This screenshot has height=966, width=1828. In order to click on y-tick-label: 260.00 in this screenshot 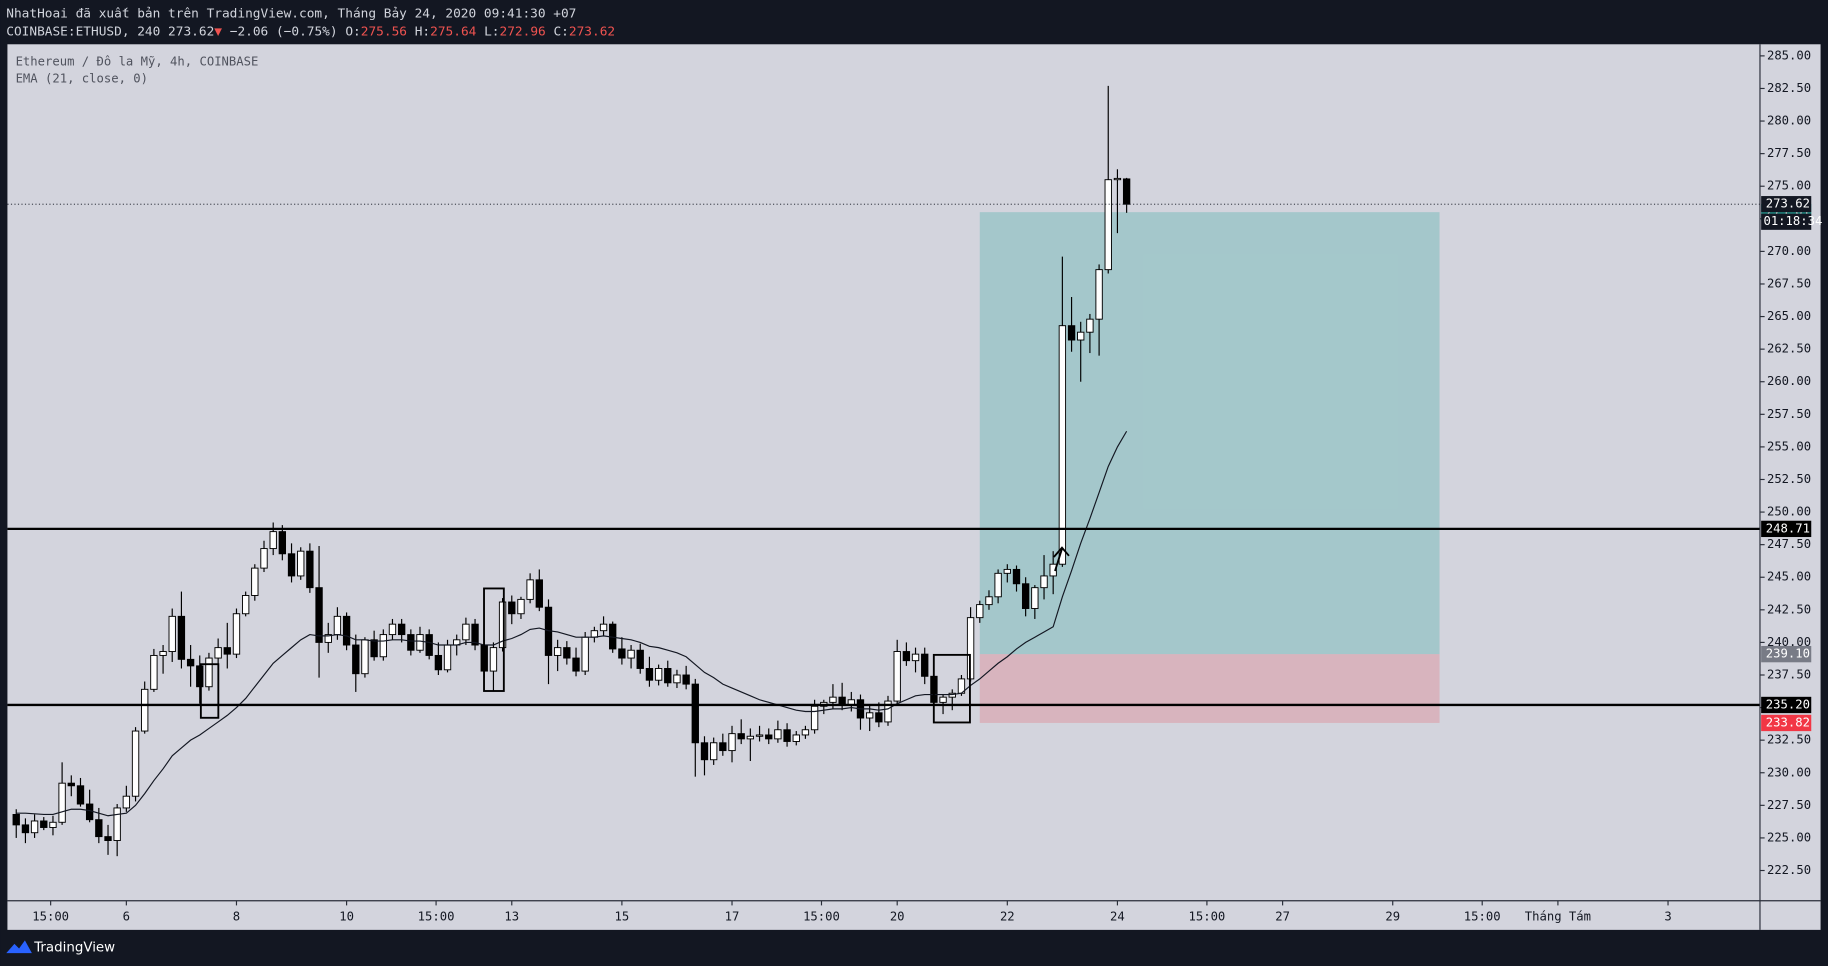, I will do `click(1789, 381)`.